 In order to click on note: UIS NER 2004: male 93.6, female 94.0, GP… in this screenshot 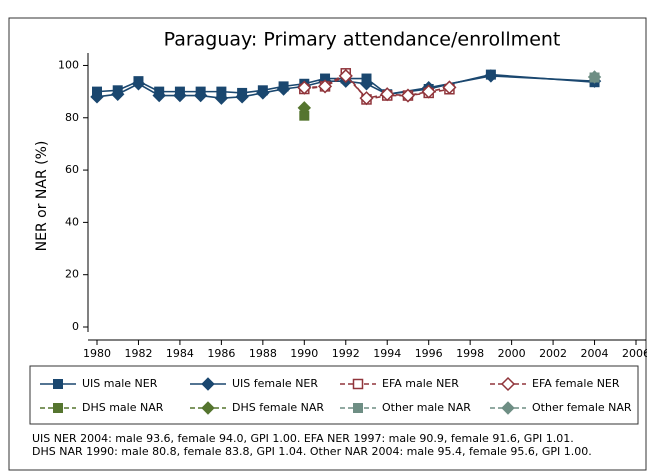, I will do `click(303, 438)`.